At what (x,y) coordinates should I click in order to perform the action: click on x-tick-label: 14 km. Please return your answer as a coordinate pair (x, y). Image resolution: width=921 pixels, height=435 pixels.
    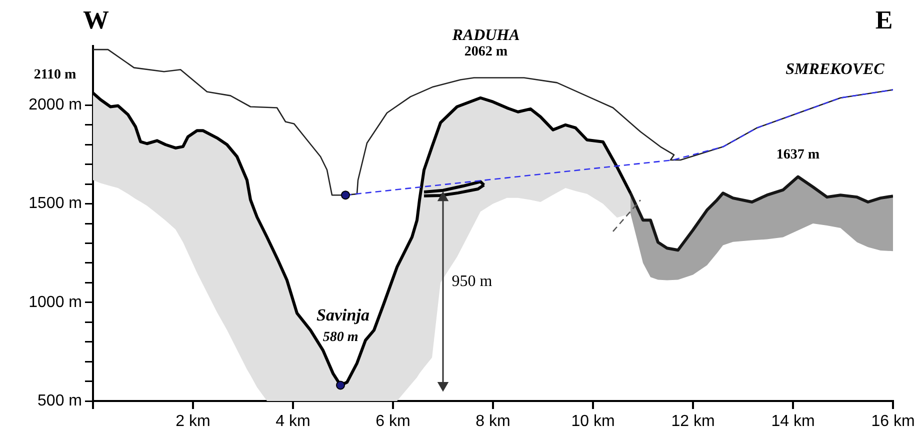
    Looking at the image, I should click on (793, 421).